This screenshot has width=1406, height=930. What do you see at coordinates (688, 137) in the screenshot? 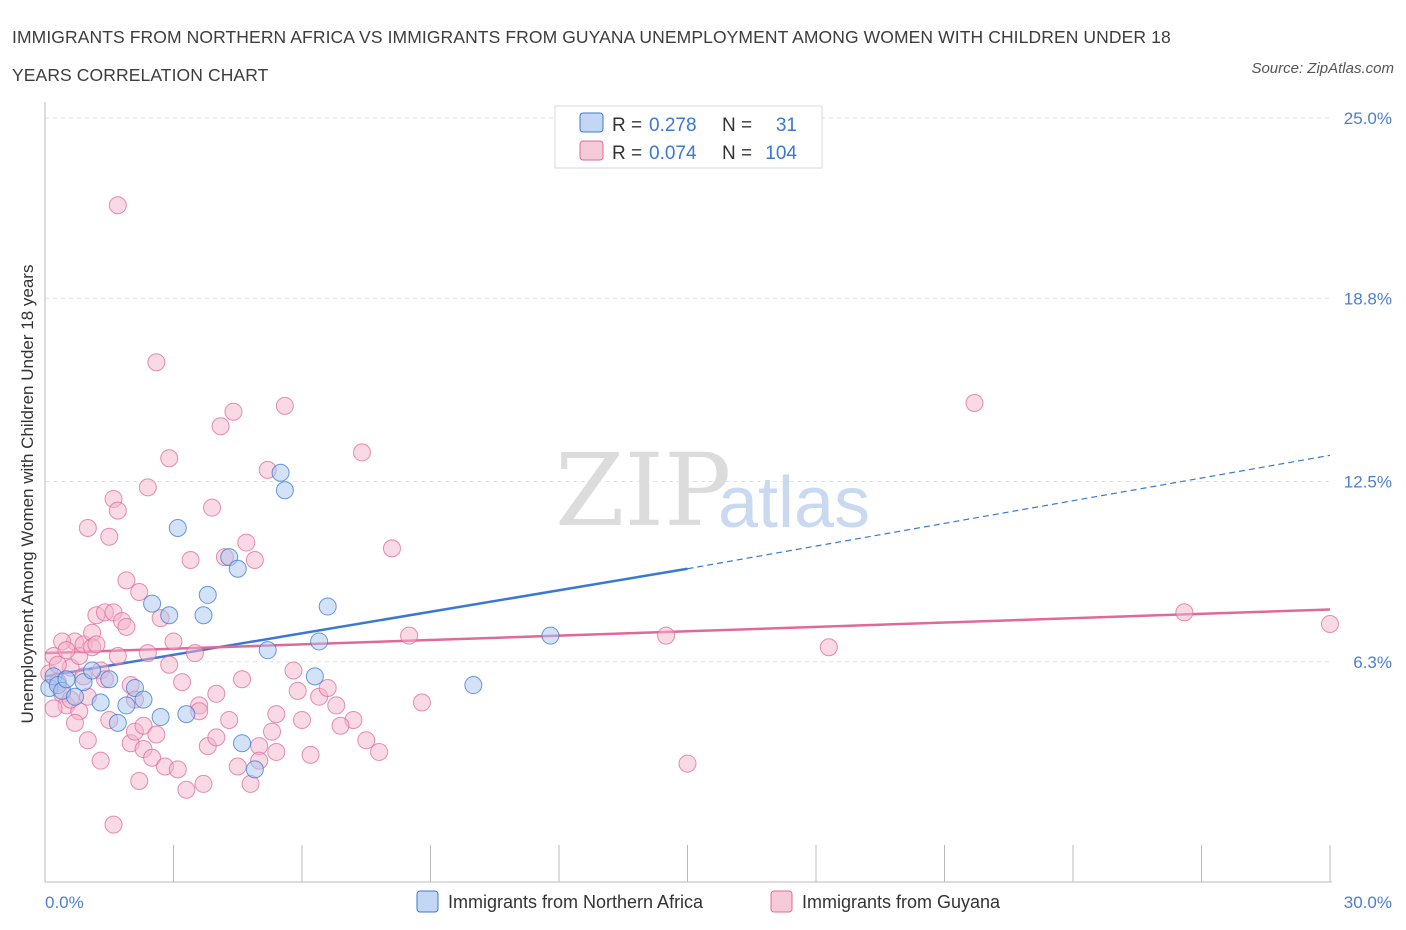
I see `stats-legend: R = 0.278 N = 31 R = 0.074 N = 104` at bounding box center [688, 137].